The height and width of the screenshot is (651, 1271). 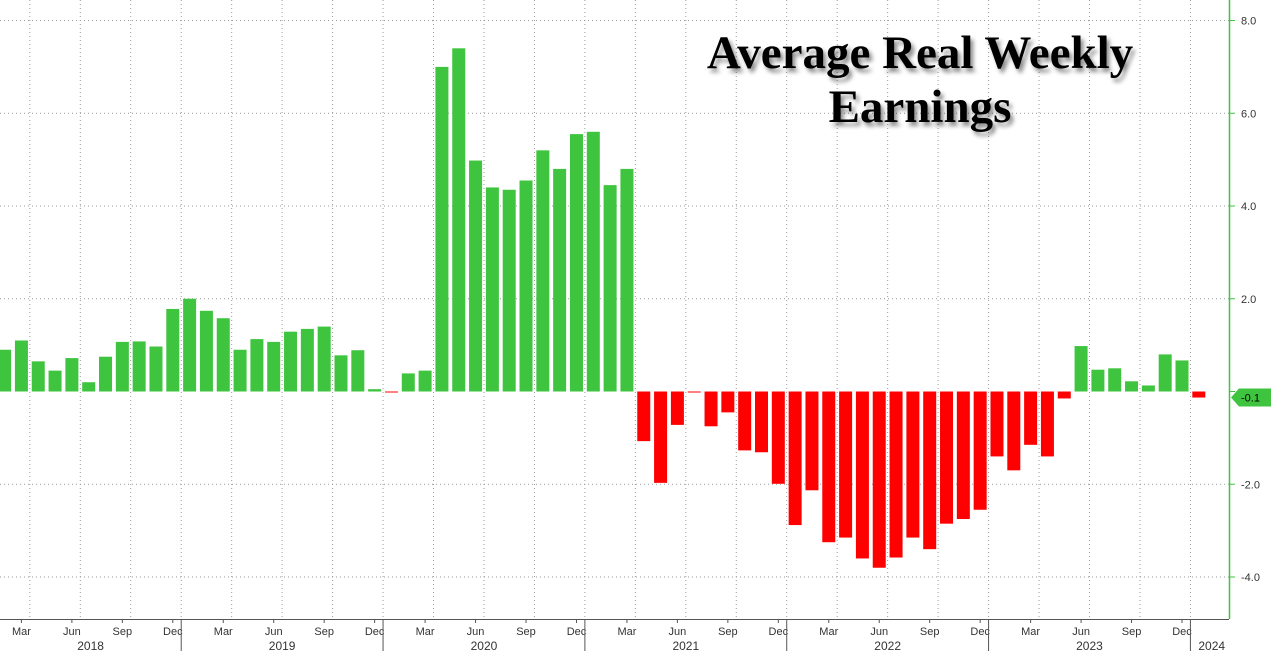 I want to click on year-label-2024: 2024, so click(x=1211, y=645).